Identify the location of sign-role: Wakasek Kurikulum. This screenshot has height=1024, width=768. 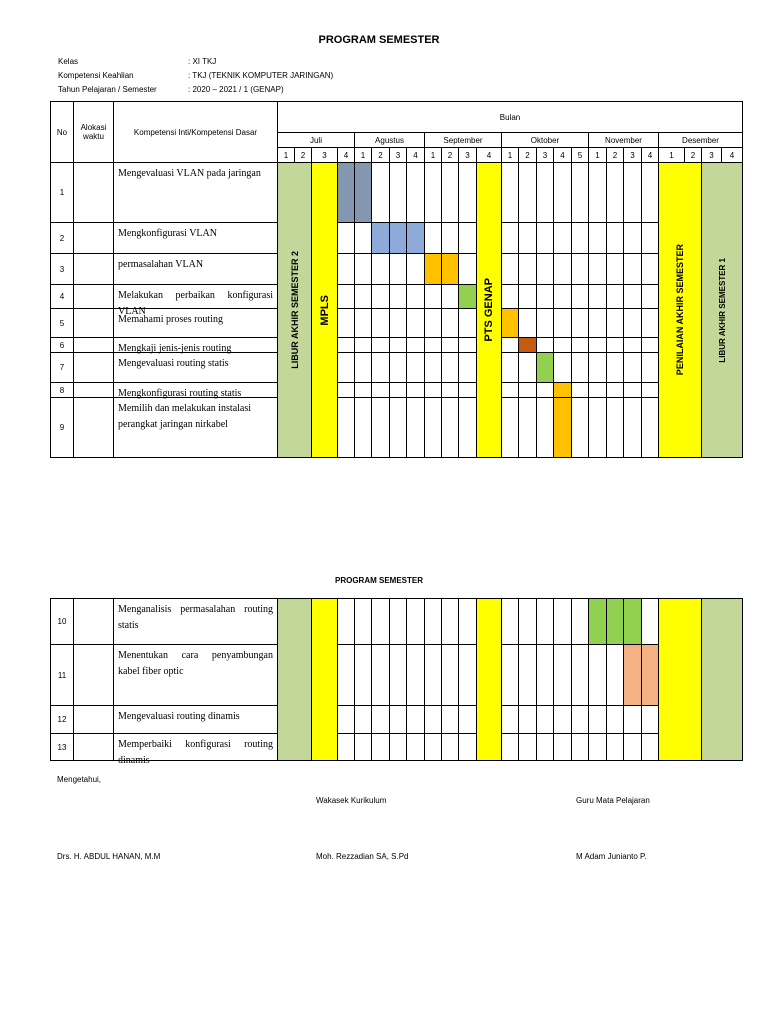
(351, 800).